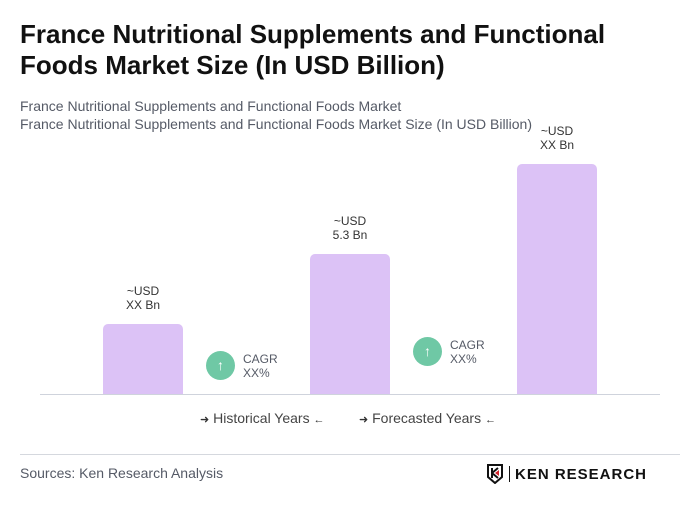 Image resolution: width=700 pixels, height=520 pixels. I want to click on cagr-1: CAGR XX%, so click(260, 366).